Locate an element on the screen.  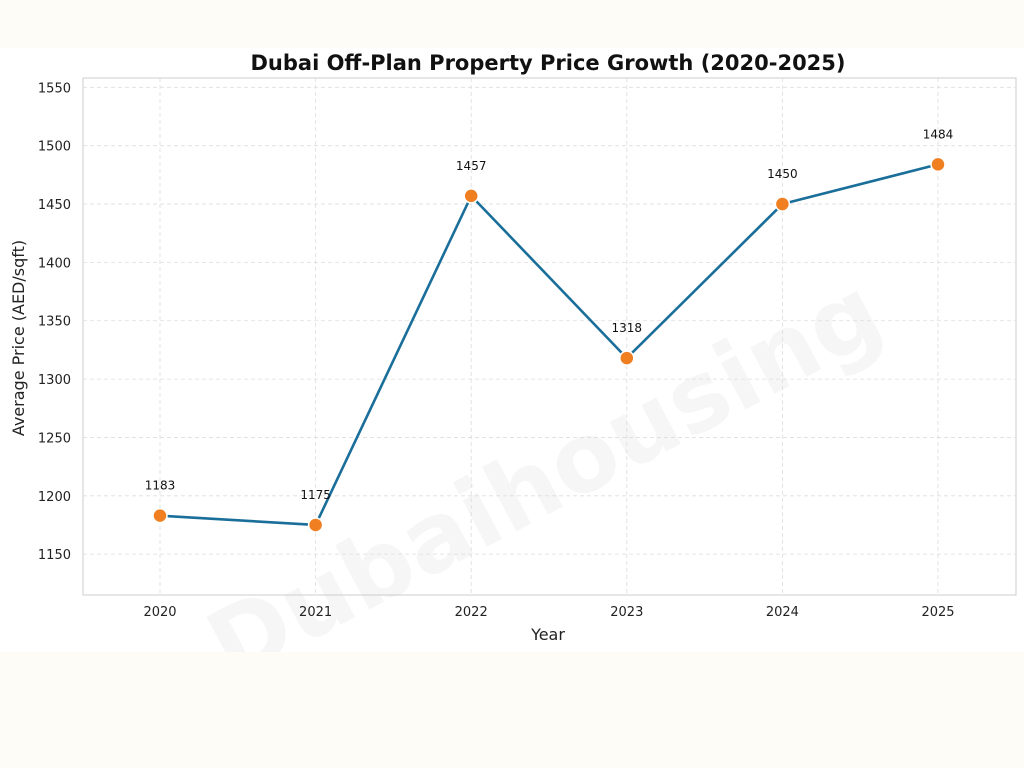
y-tick-label: 1450 is located at coordinates (54, 205).